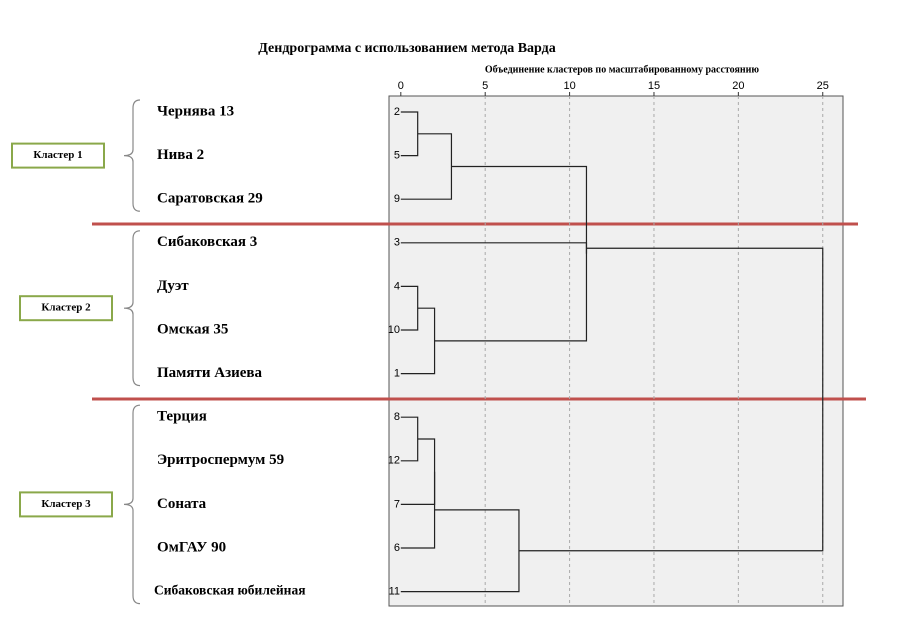 This screenshot has width=909, height=630. I want to click on leaf-name: Сибаковская юбилейная, so click(230, 590).